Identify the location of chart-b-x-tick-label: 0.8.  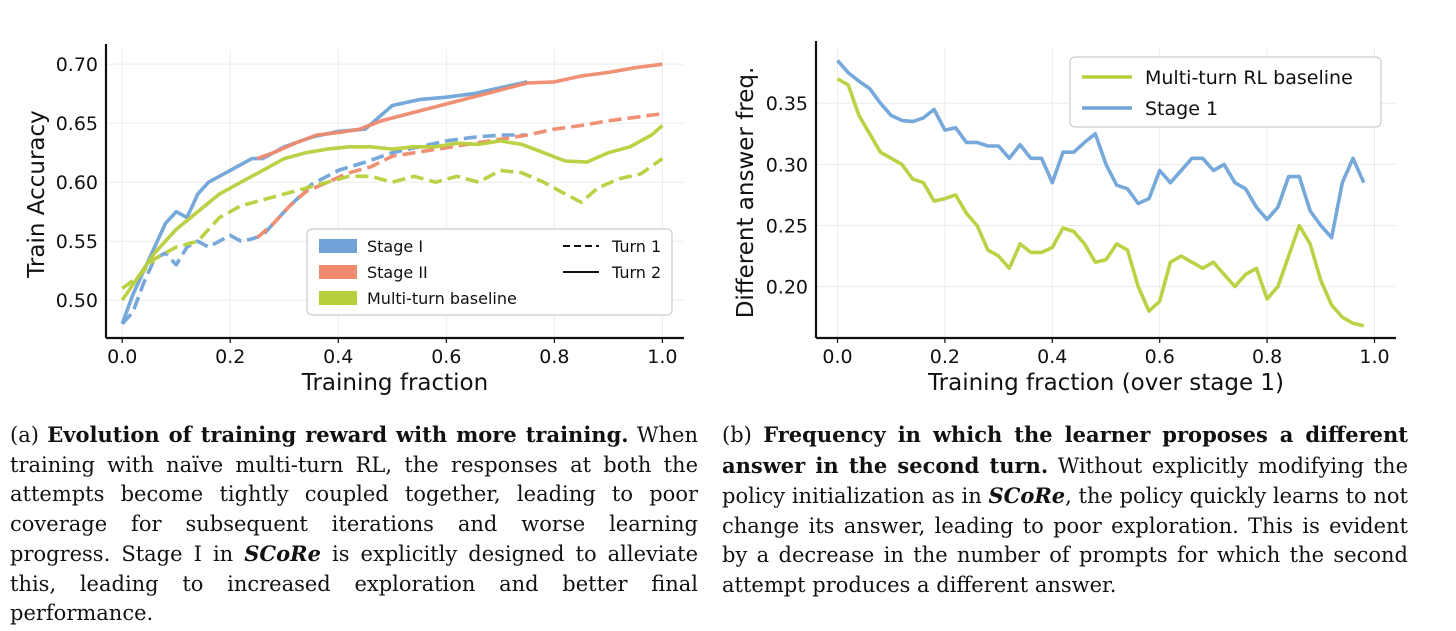
(1267, 357).